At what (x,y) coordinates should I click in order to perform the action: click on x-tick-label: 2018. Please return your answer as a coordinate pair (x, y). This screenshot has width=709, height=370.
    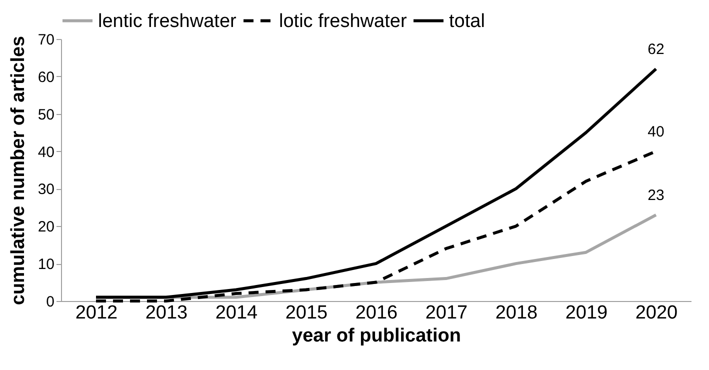
    Looking at the image, I should click on (516, 313).